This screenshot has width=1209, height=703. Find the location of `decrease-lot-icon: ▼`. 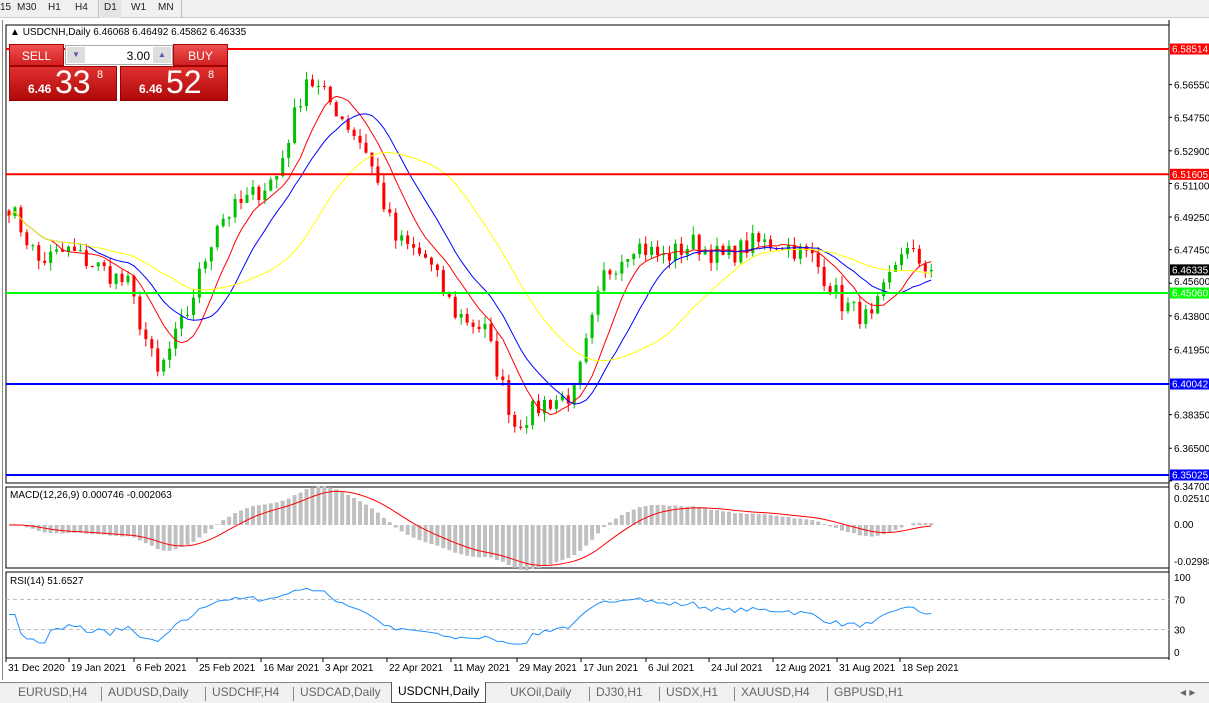

decrease-lot-icon: ▼ is located at coordinates (76, 55).